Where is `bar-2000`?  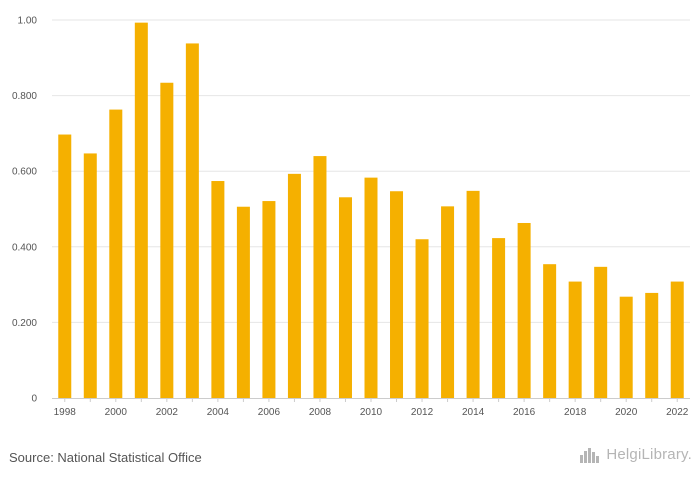 bar-2000 is located at coordinates (116, 253).